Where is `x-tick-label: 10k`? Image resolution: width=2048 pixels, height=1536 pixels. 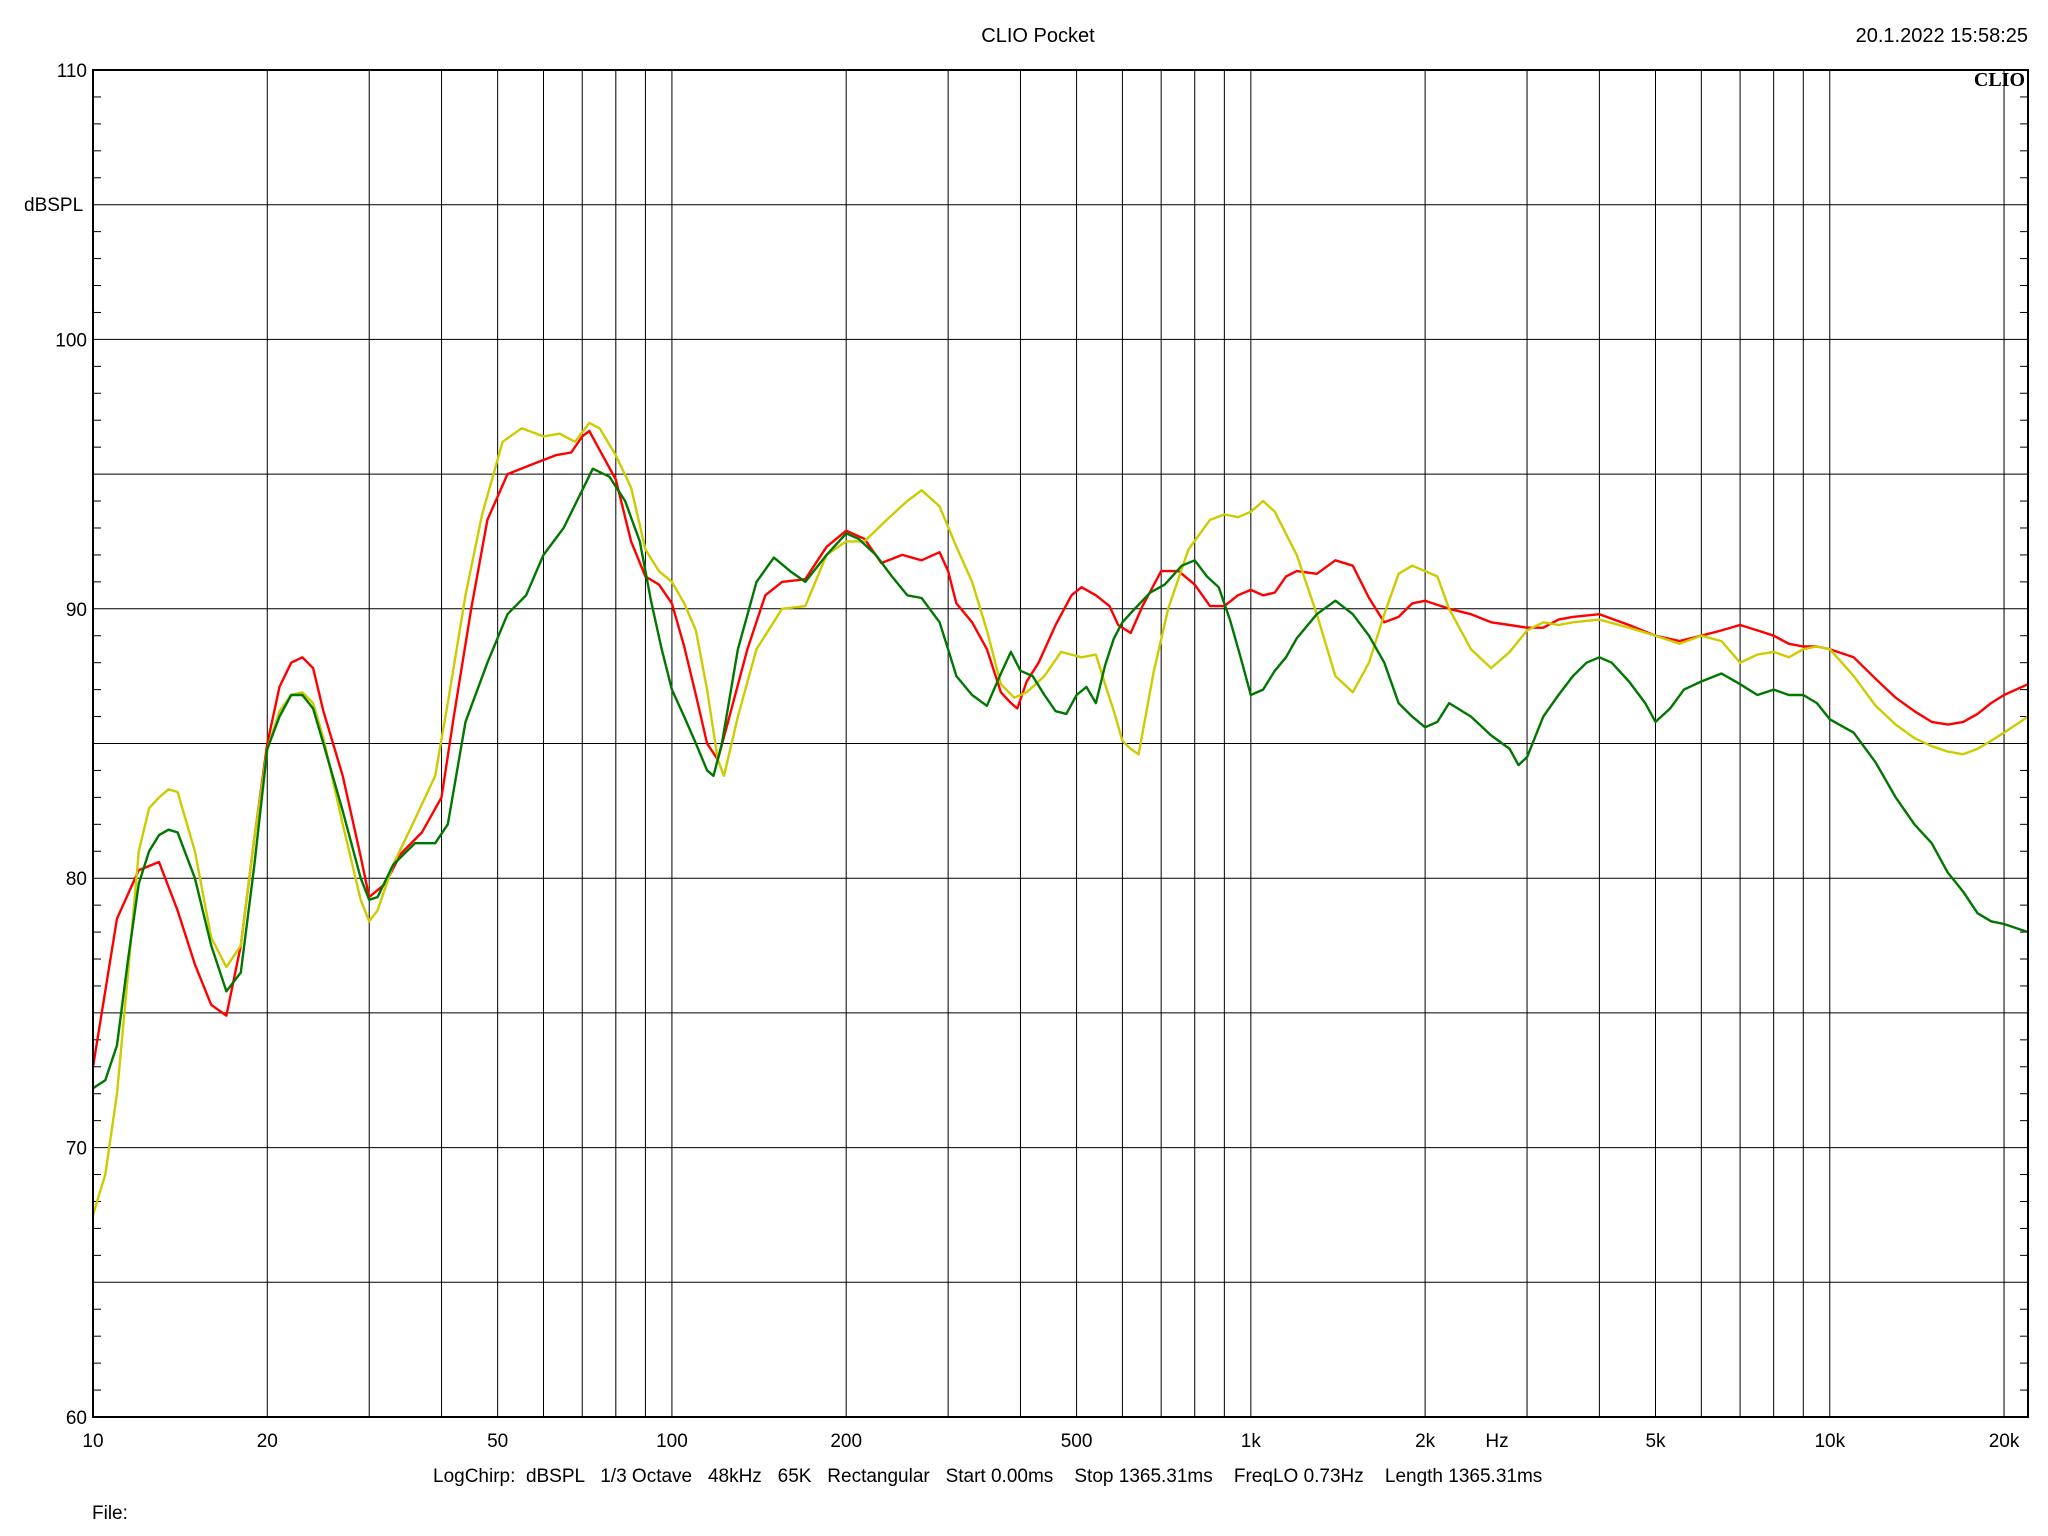
x-tick-label: 10k is located at coordinates (1829, 1441).